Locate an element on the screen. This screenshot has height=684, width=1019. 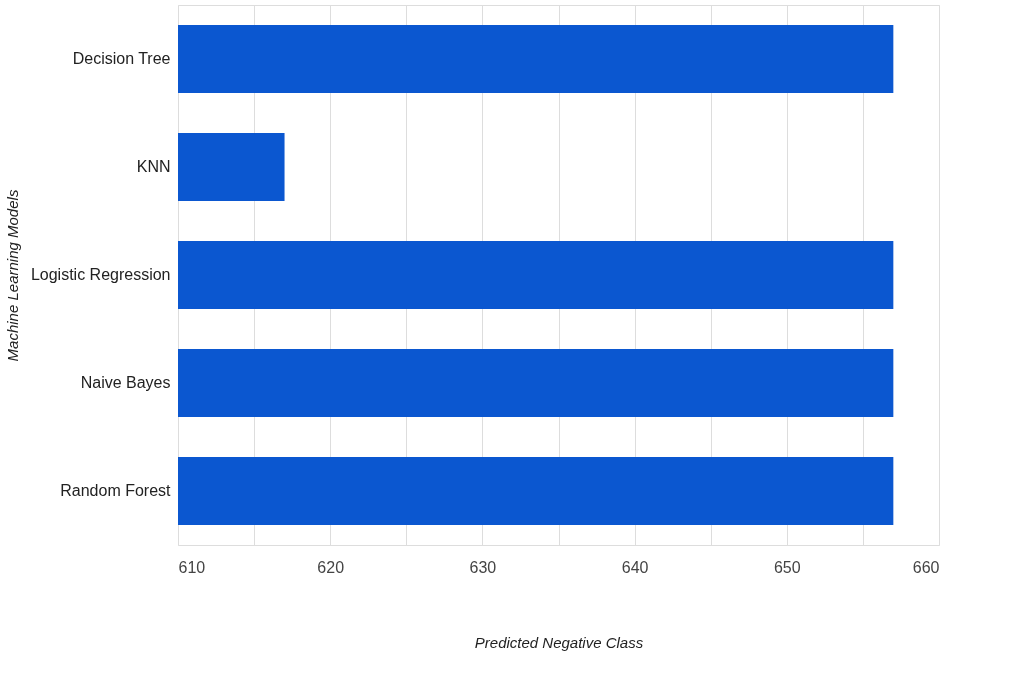
x-tick-label: 650 is located at coordinates (787, 567).